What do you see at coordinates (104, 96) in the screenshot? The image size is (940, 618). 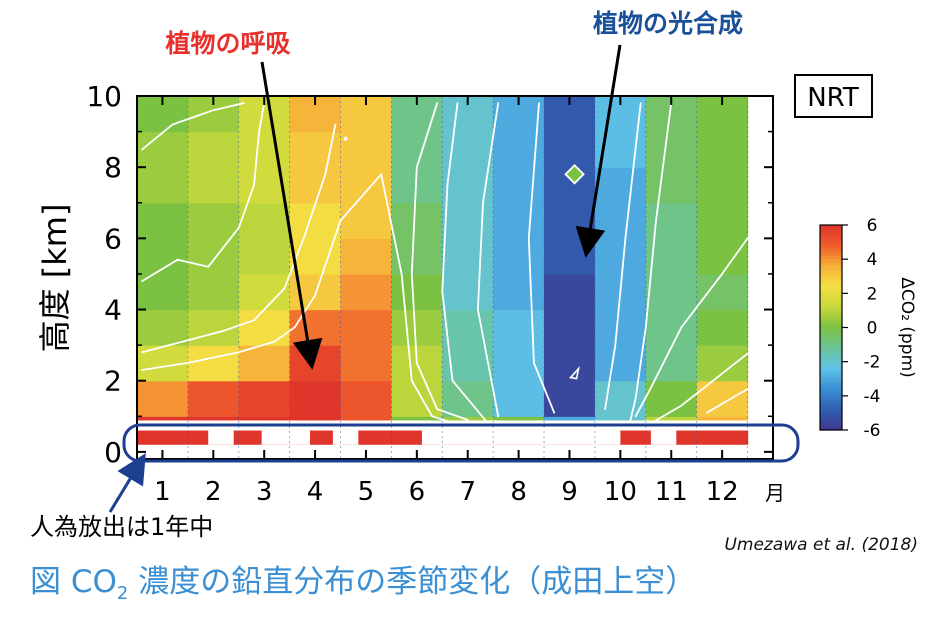 I see `y-tick-label: 10` at bounding box center [104, 96].